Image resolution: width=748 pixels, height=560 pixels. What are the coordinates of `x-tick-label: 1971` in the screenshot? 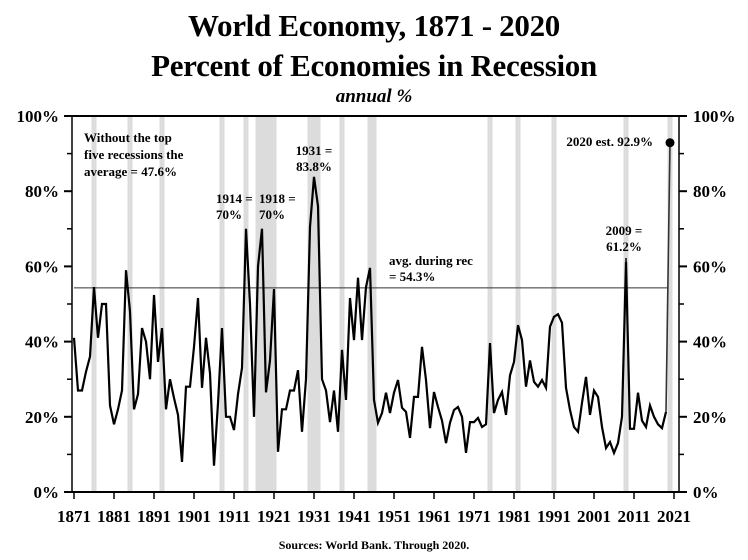 It's located at (474, 516).